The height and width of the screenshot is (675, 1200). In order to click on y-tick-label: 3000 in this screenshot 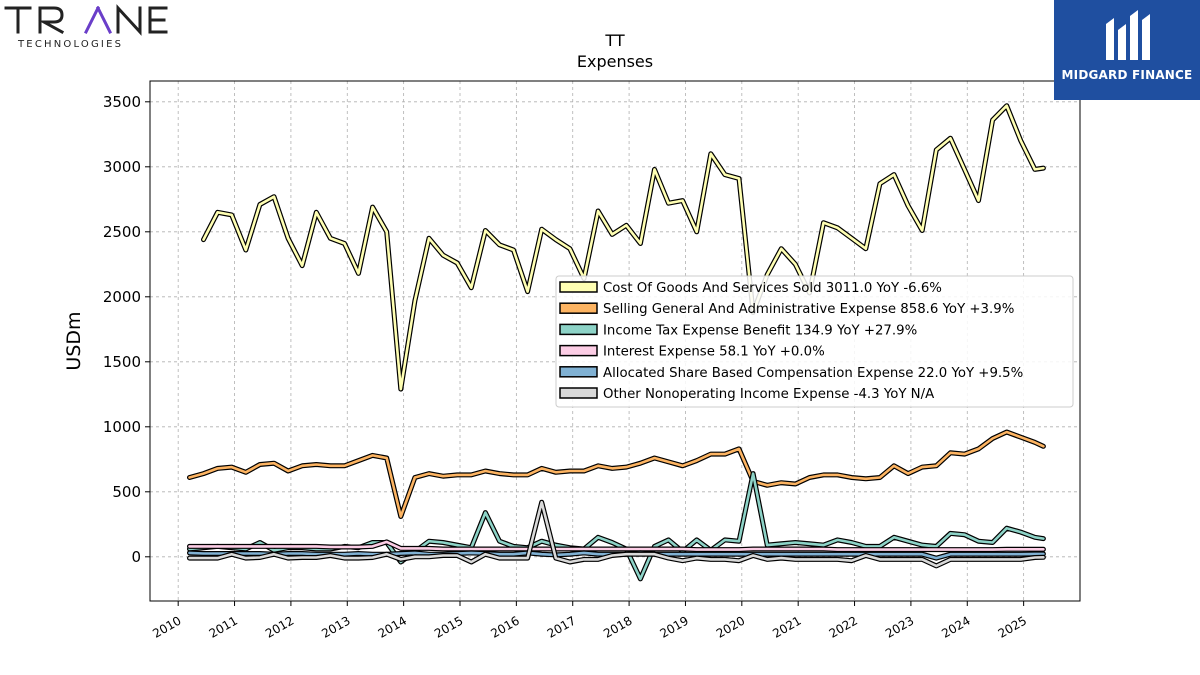, I will do `click(122, 167)`.